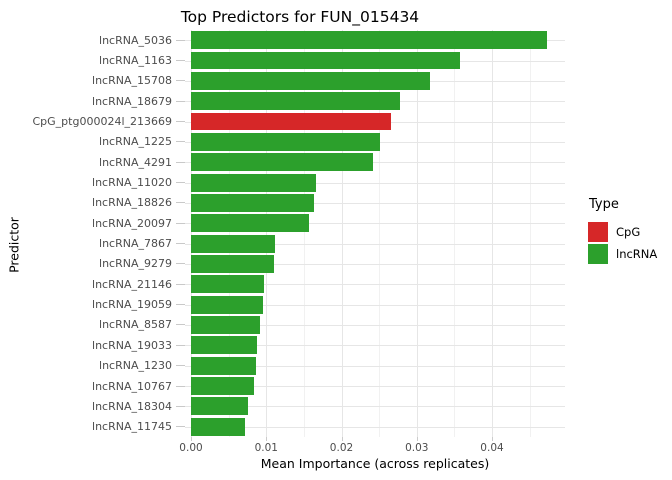  I want to click on y-tick-row: lncRNA_15708, so click(92, 81).